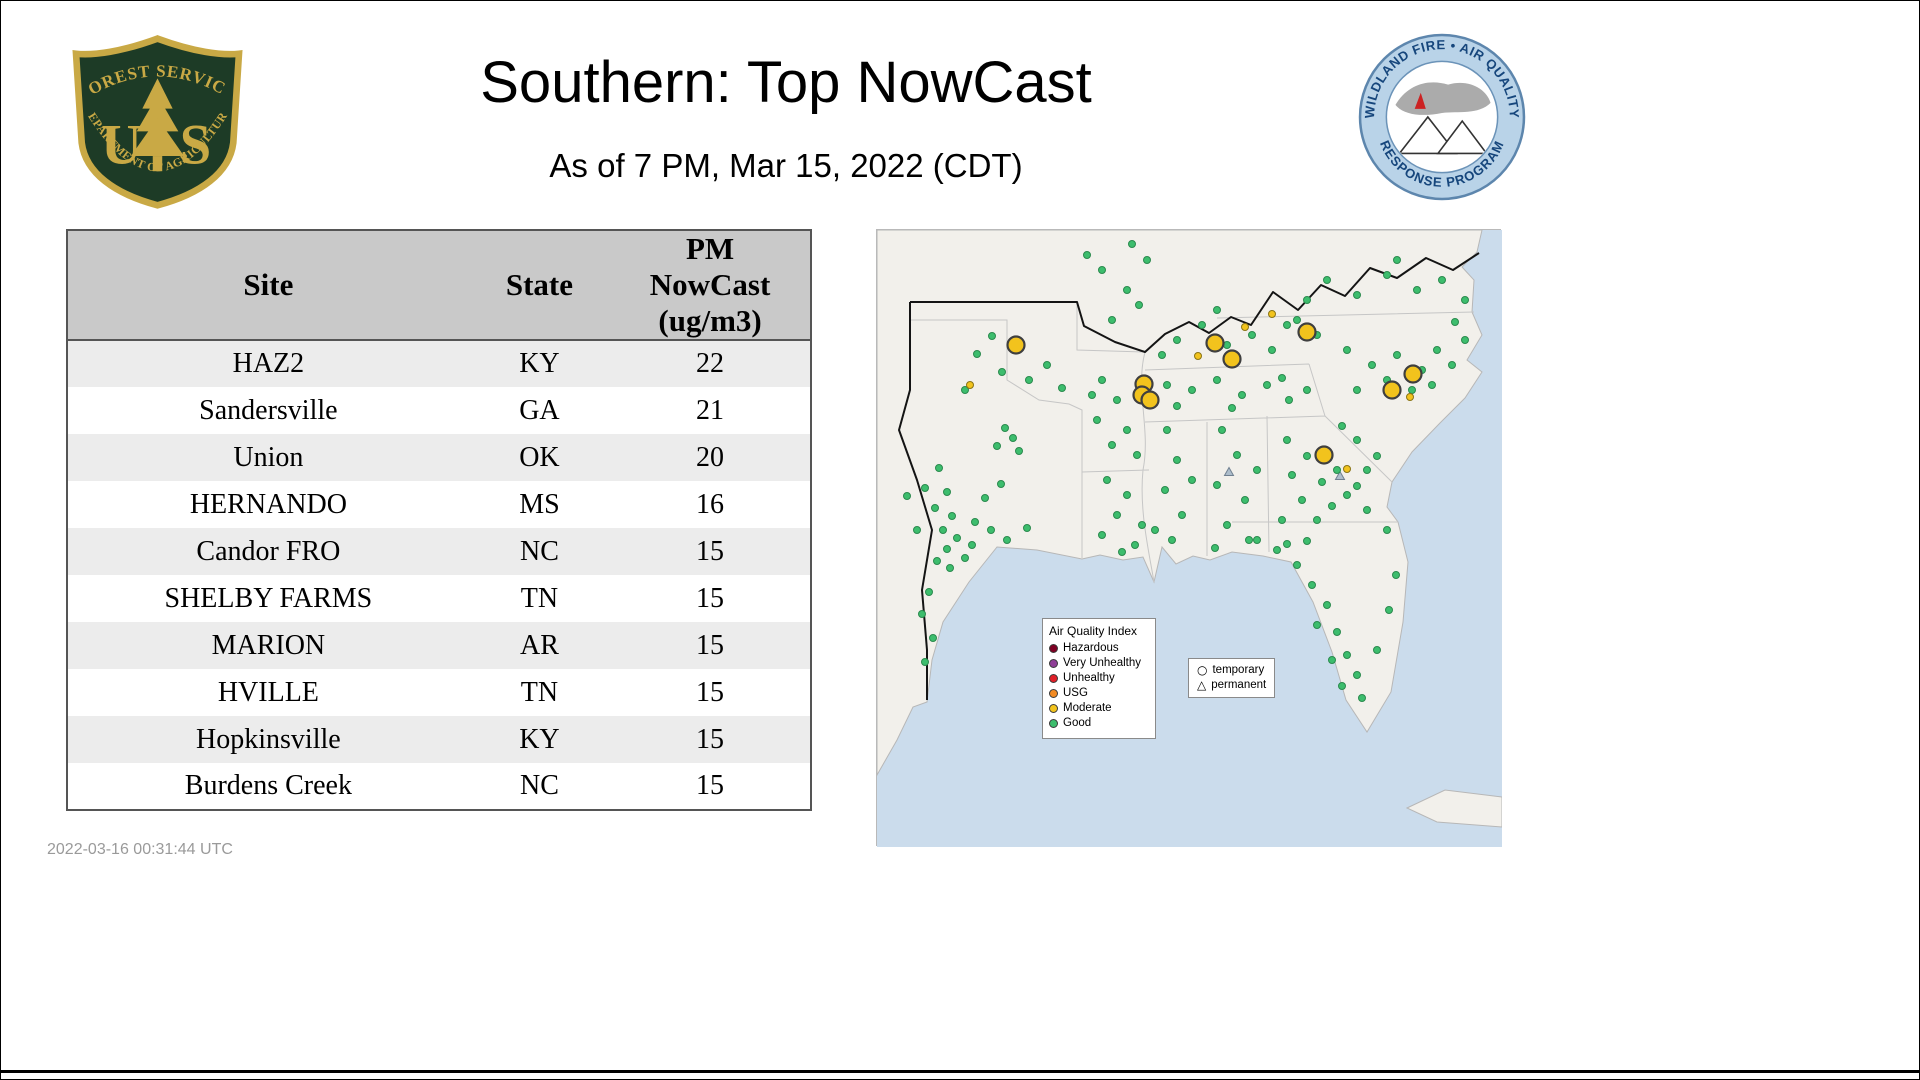  Describe the element at coordinates (710, 410) in the screenshot. I see `value-cell: 21` at that location.